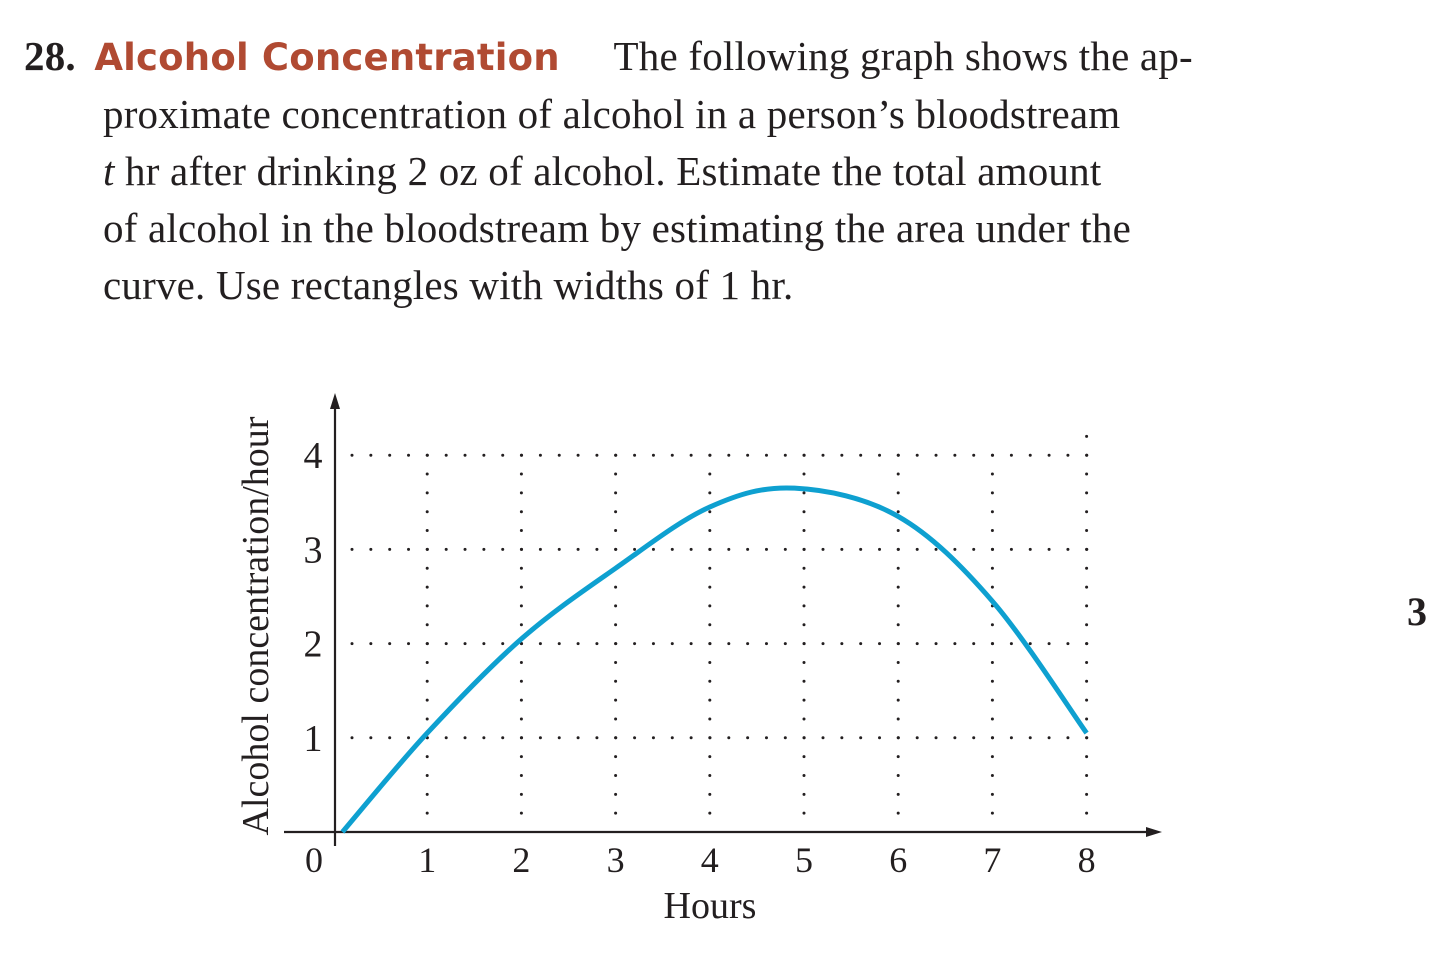 Image resolution: width=1432 pixels, height=963 pixels. Describe the element at coordinates (50, 56) in the screenshot. I see `problem-number: 28.` at that location.